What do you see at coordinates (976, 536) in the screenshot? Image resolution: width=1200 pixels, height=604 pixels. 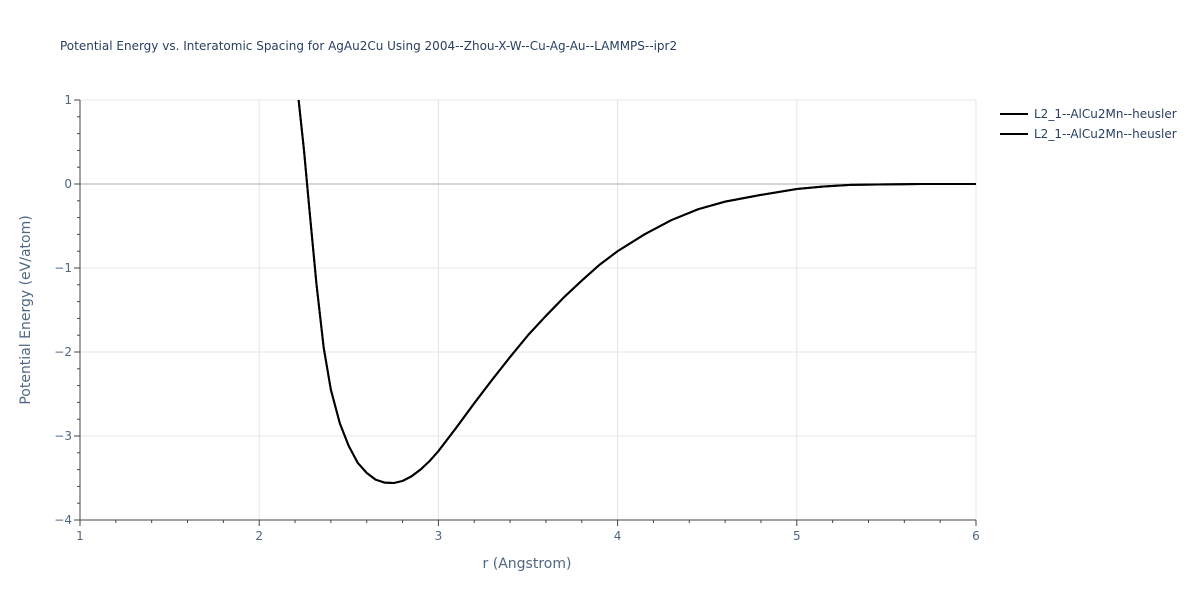 I see `x-tick-label: 6` at bounding box center [976, 536].